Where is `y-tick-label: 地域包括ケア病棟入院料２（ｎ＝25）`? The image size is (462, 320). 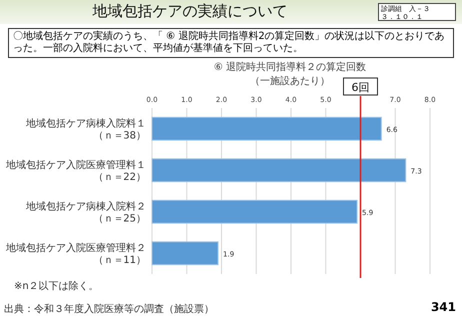 y-tick-label: 地域包括ケア病棟入院料２（ｎ＝25） is located at coordinates (85, 212).